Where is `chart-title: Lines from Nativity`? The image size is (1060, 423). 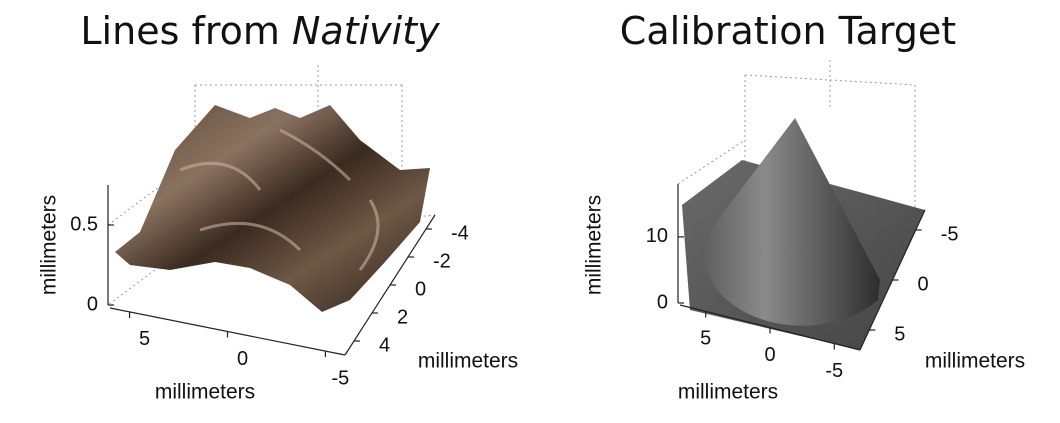
chart-title: Lines from Nativity is located at coordinates (260, 31).